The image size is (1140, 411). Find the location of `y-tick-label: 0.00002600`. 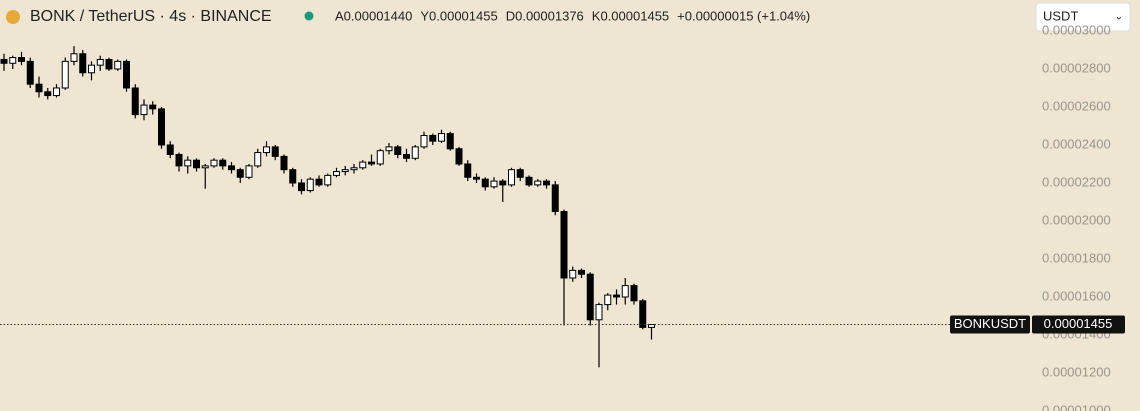

y-tick-label: 0.00002600 is located at coordinates (1076, 105).